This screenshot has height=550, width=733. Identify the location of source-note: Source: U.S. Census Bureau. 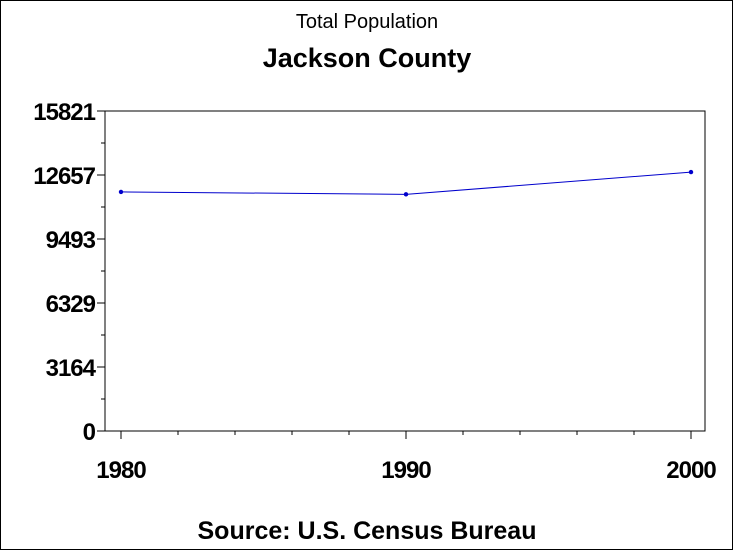
(367, 531).